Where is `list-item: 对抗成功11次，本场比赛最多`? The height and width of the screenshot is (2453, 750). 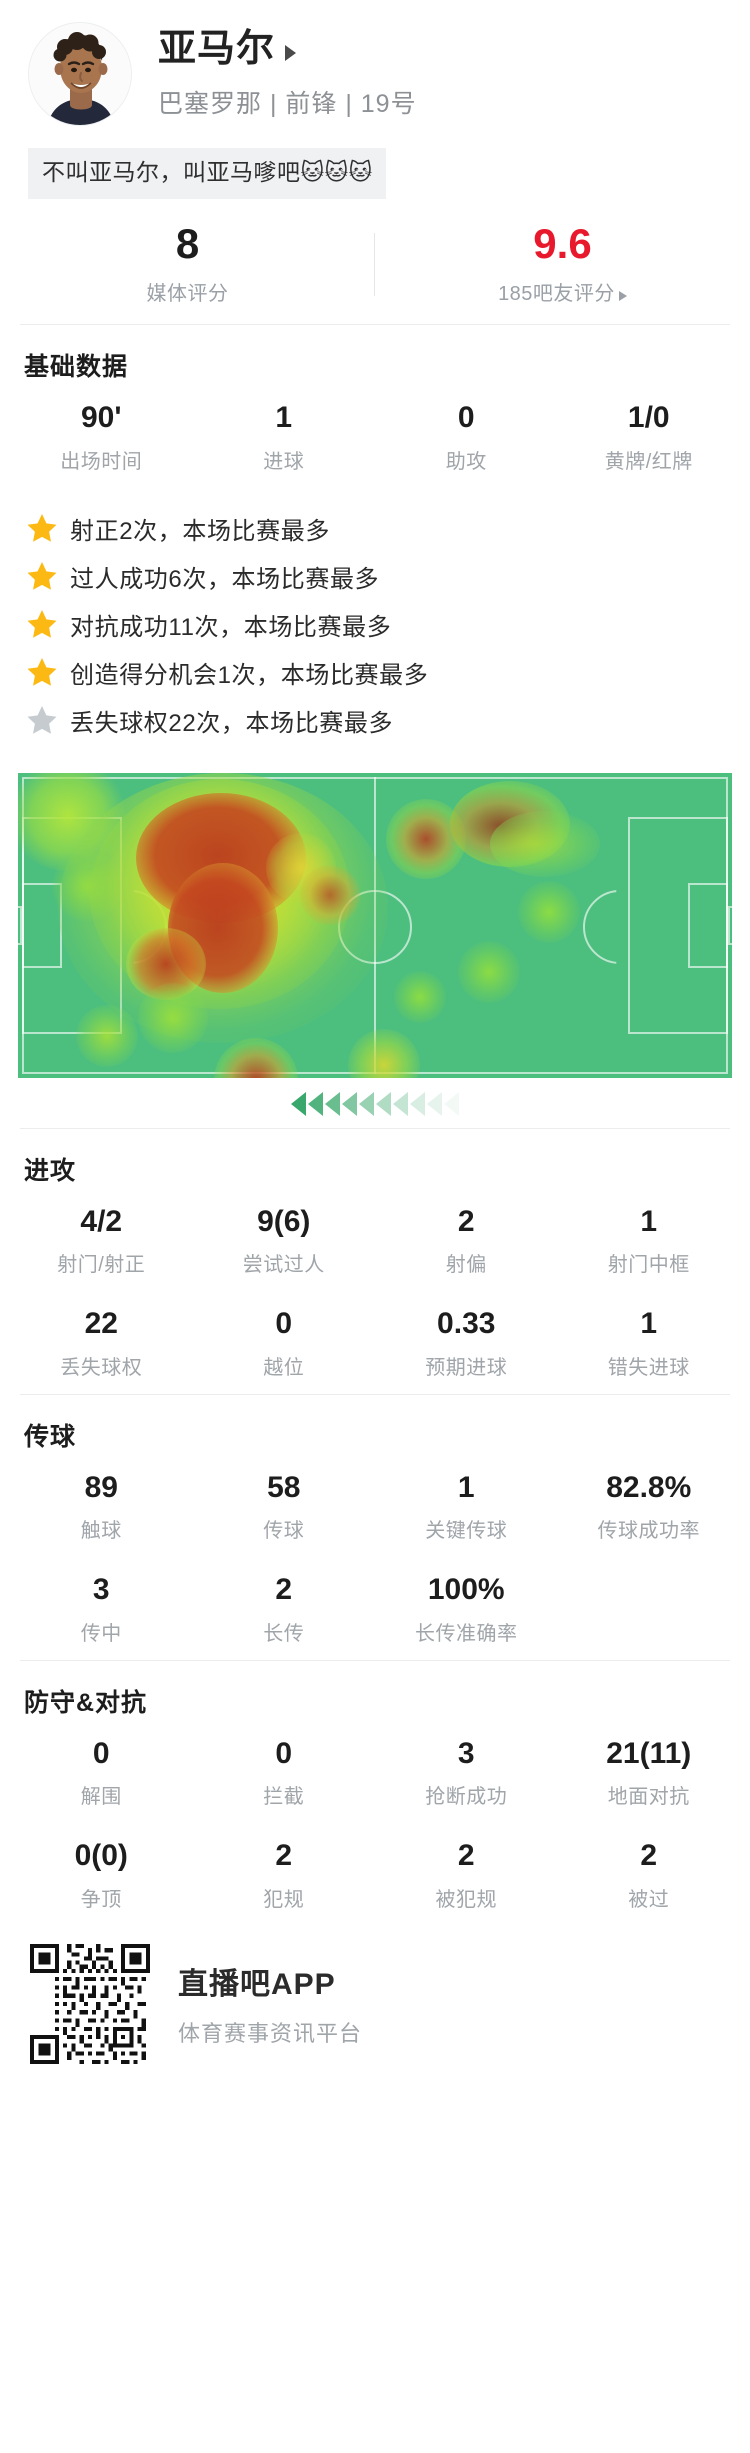
list-item: 对抗成功11次，本场比赛最多 is located at coordinates (375, 624).